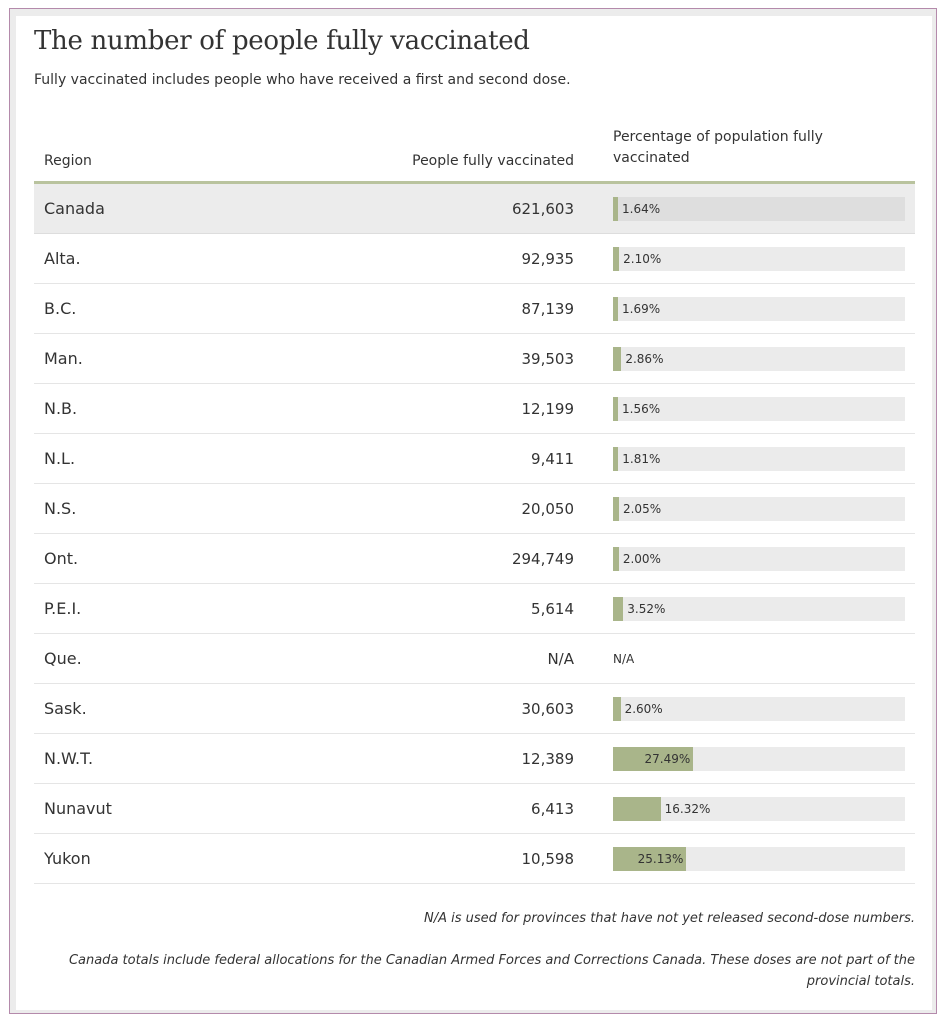  What do you see at coordinates (474, 459) in the screenshot?
I see `table-row: N.L. 9,411 1.81%` at bounding box center [474, 459].